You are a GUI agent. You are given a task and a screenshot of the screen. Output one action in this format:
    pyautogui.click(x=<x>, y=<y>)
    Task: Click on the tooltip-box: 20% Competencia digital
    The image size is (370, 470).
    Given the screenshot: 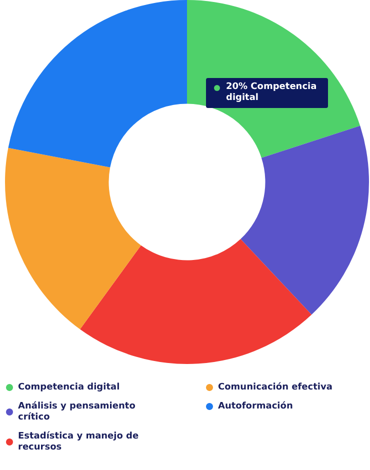 What is the action you would take?
    pyautogui.click(x=267, y=93)
    